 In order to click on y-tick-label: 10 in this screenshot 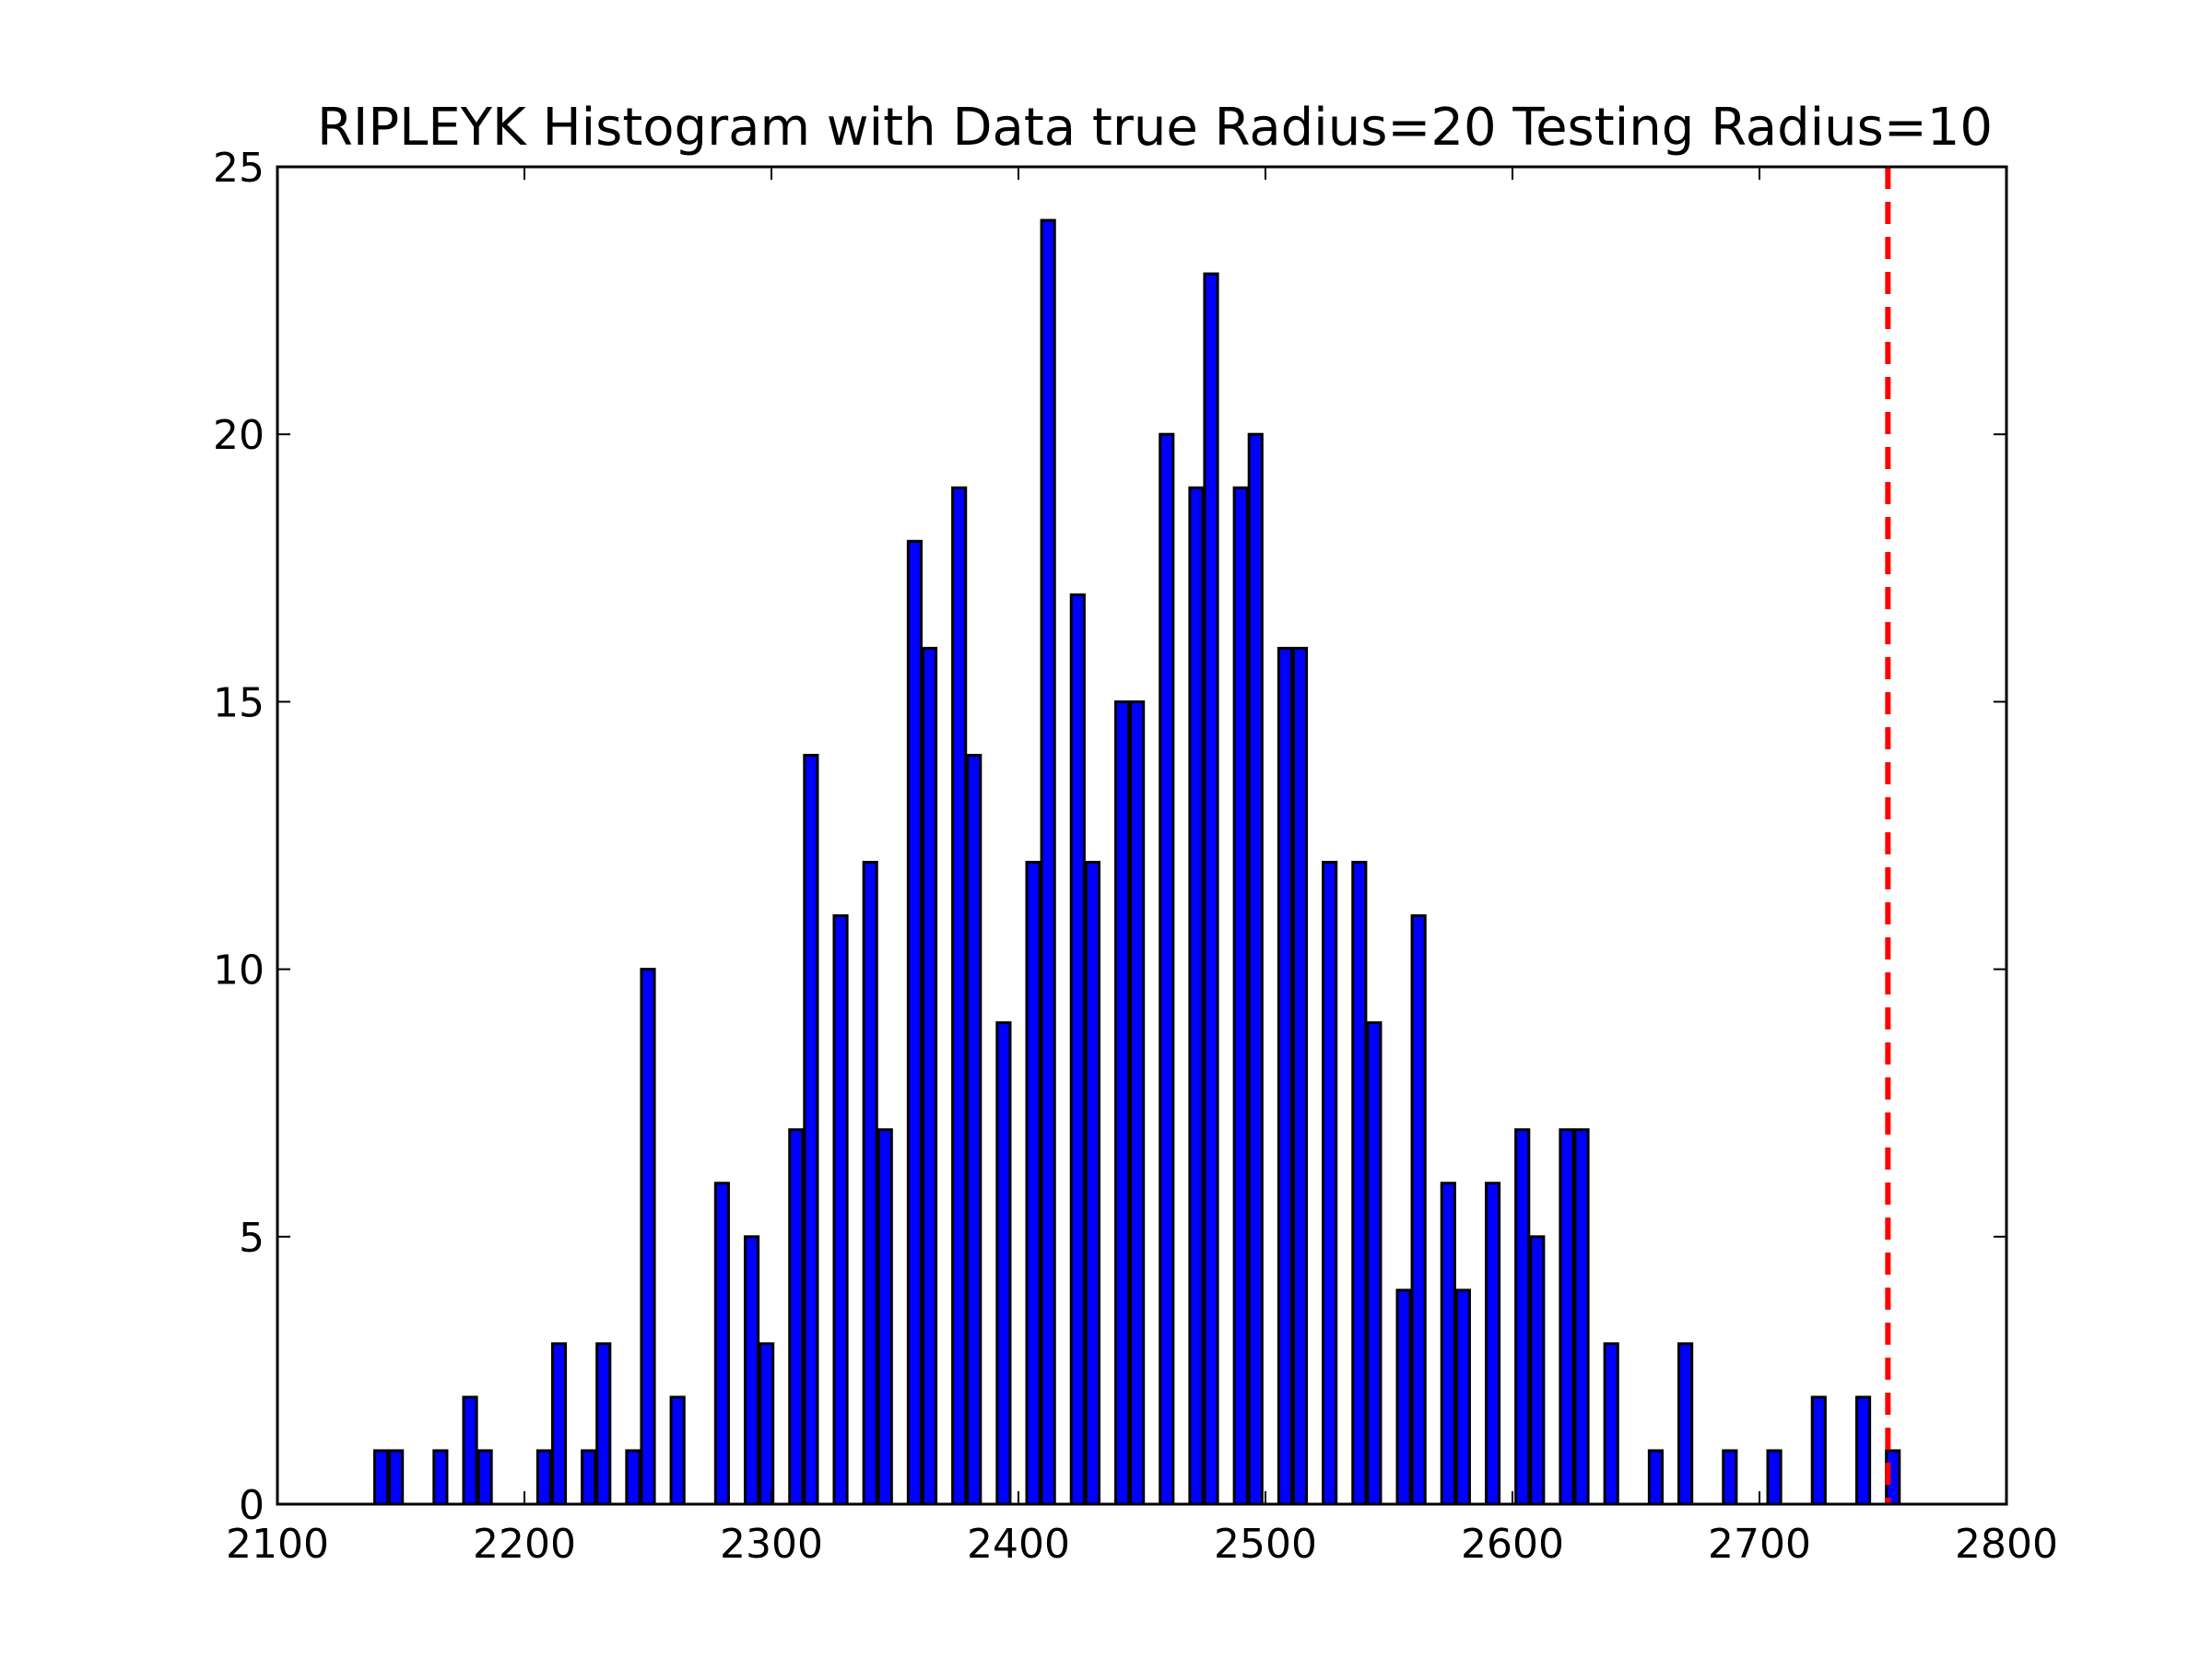, I will do `click(239, 970)`.